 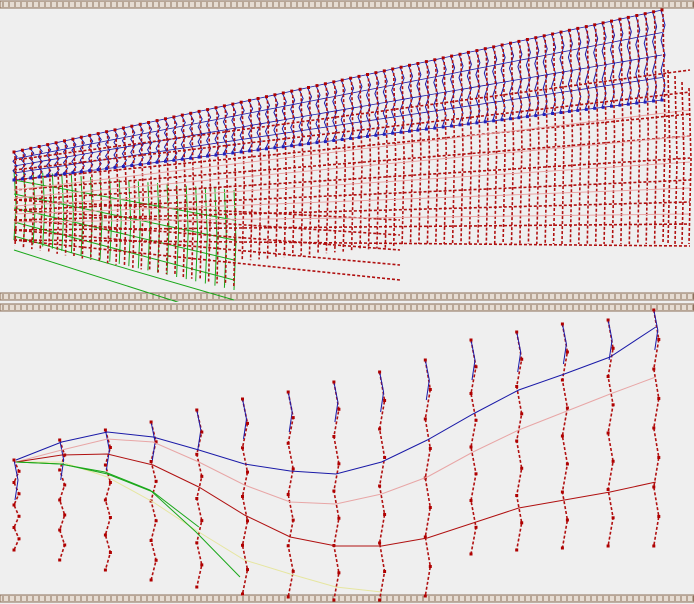 What do you see at coordinates (290, 412) in the screenshot?
I see `column-blue-tip` at bounding box center [290, 412].